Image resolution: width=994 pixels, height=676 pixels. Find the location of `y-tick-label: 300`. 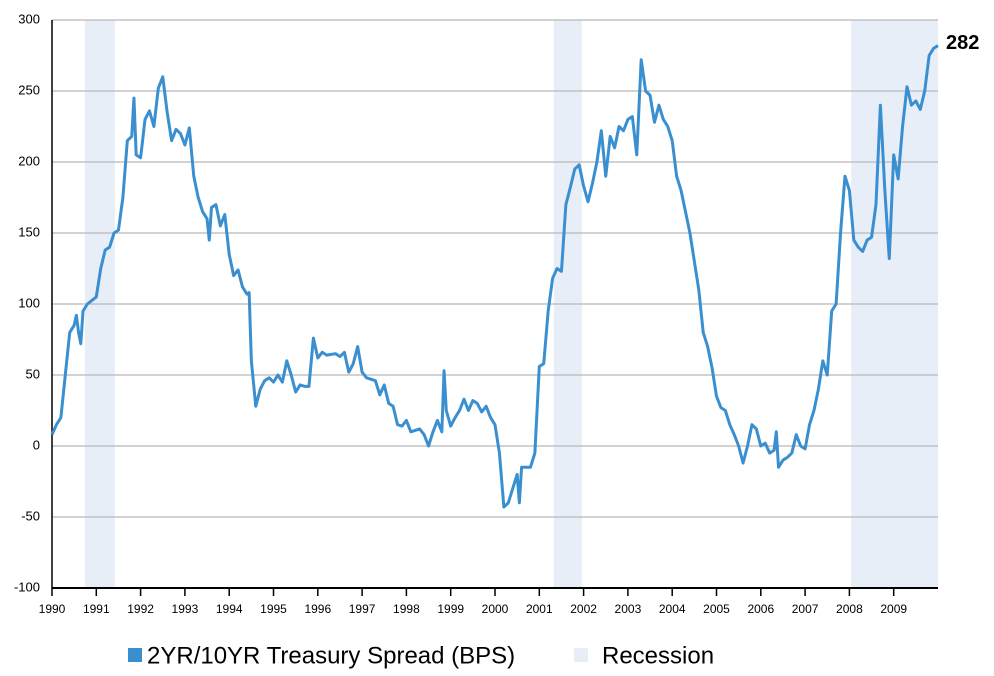

y-tick-label: 300 is located at coordinates (29, 18).